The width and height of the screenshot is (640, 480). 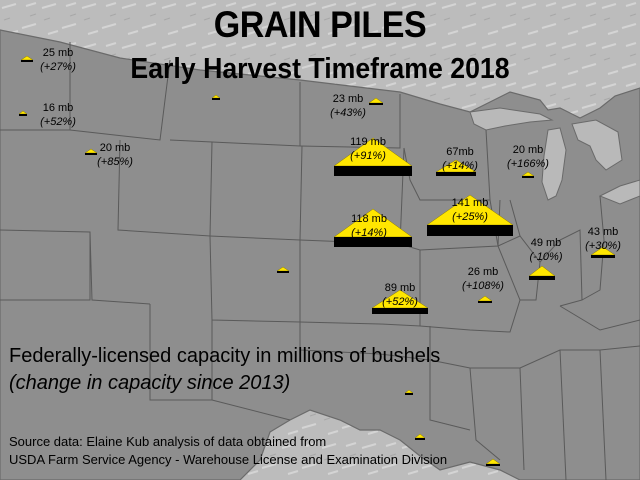 I want to click on pile-value: 43 mb, so click(x=603, y=232).